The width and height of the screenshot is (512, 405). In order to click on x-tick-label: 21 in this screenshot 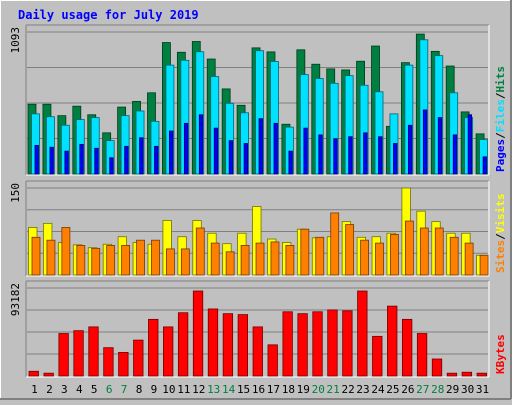, I will do `click(333, 389)`.